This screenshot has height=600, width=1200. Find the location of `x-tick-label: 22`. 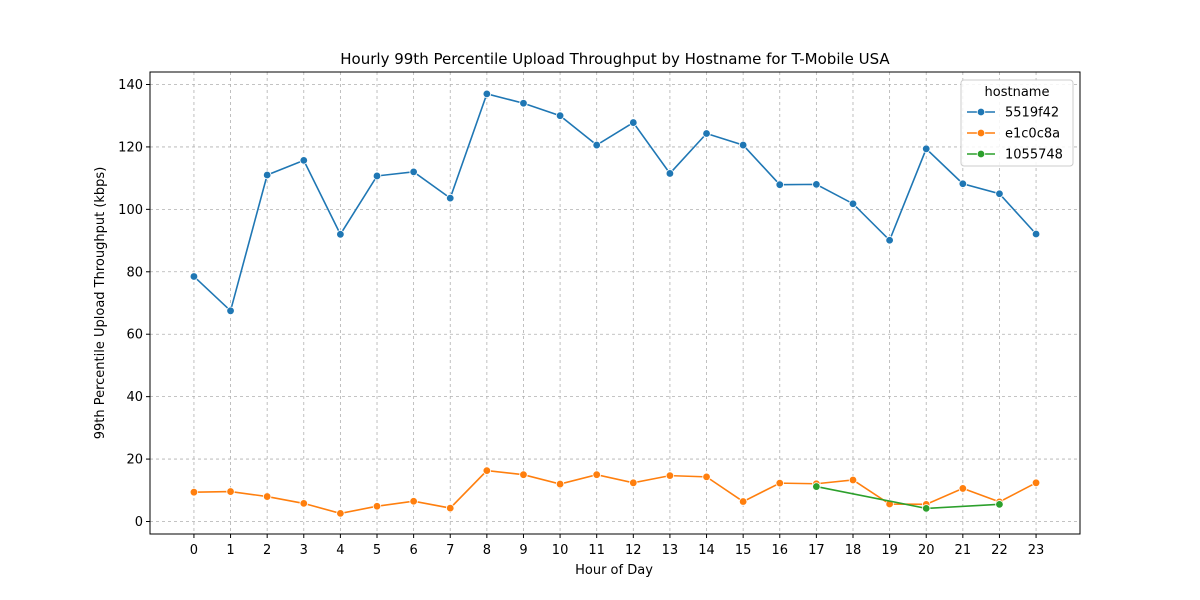

x-tick-label: 22 is located at coordinates (999, 550).